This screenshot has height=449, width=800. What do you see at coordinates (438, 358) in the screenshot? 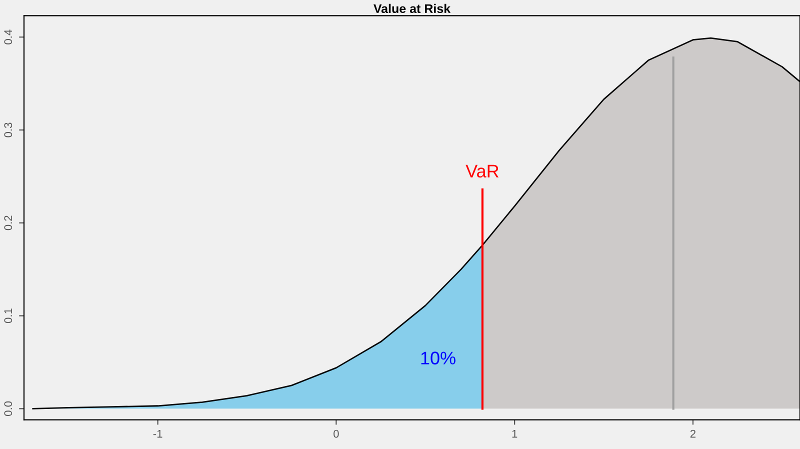
I see `annotation: 10%` at bounding box center [438, 358].